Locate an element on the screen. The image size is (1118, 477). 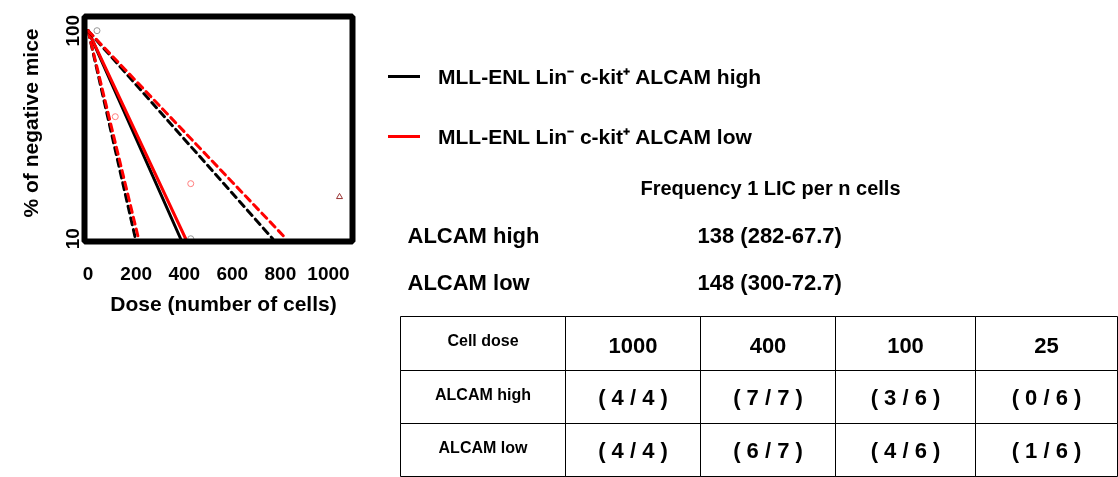
x-tick-label: 800 is located at coordinates (280, 273).